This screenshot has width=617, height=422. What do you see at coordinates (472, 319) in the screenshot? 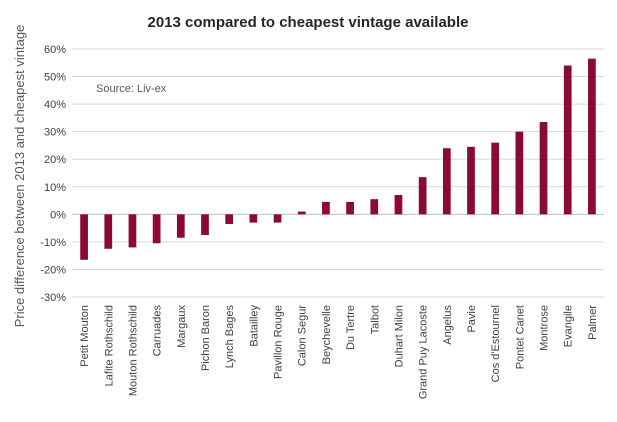
I see `x-category-label: Pavie` at bounding box center [472, 319].